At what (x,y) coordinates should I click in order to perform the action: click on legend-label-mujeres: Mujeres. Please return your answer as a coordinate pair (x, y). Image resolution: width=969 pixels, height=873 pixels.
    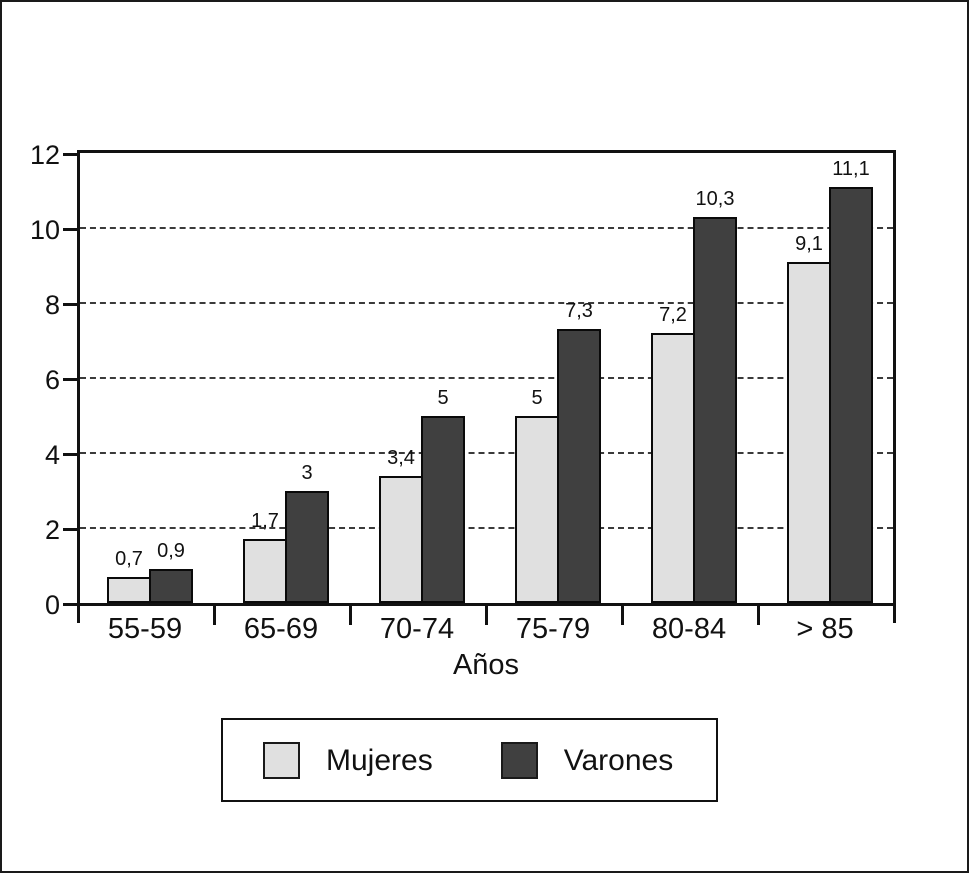
    Looking at the image, I should click on (379, 760).